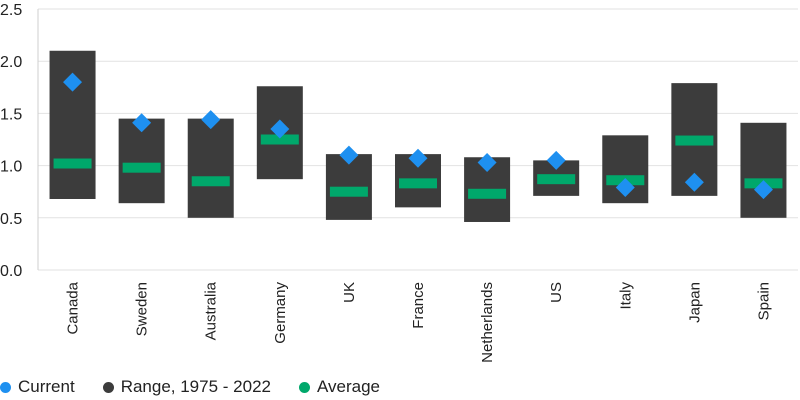 The width and height of the screenshot is (800, 400). What do you see at coordinates (694, 302) in the screenshot?
I see `x-tick-label: Japan` at bounding box center [694, 302].